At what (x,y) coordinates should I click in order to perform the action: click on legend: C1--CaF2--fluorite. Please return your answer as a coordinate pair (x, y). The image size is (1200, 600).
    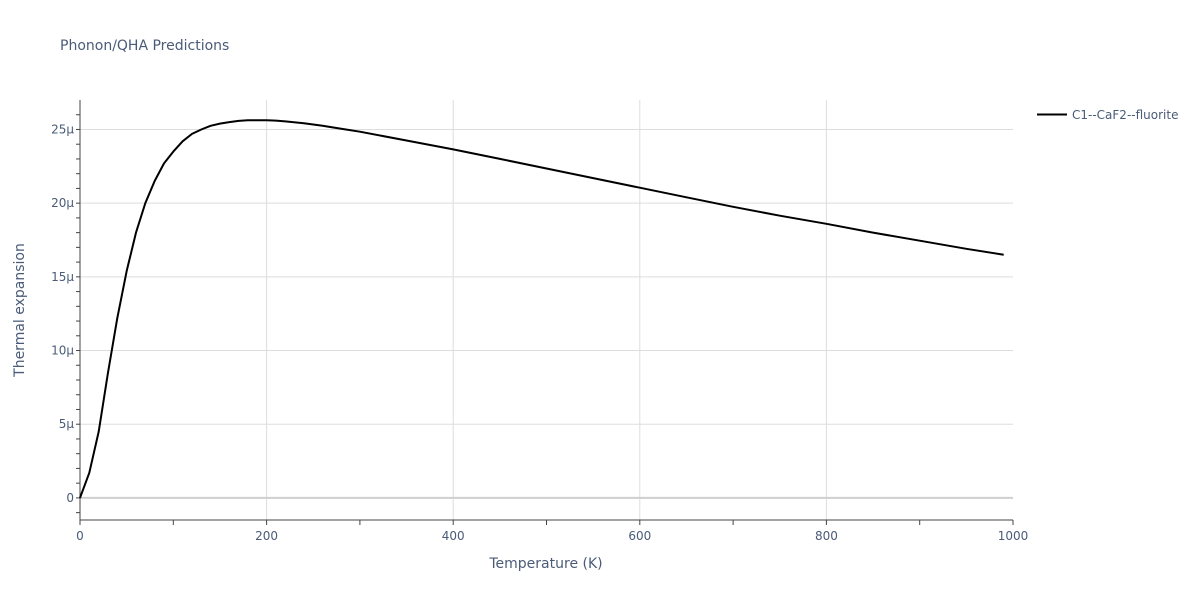
    Looking at the image, I should click on (1107, 115).